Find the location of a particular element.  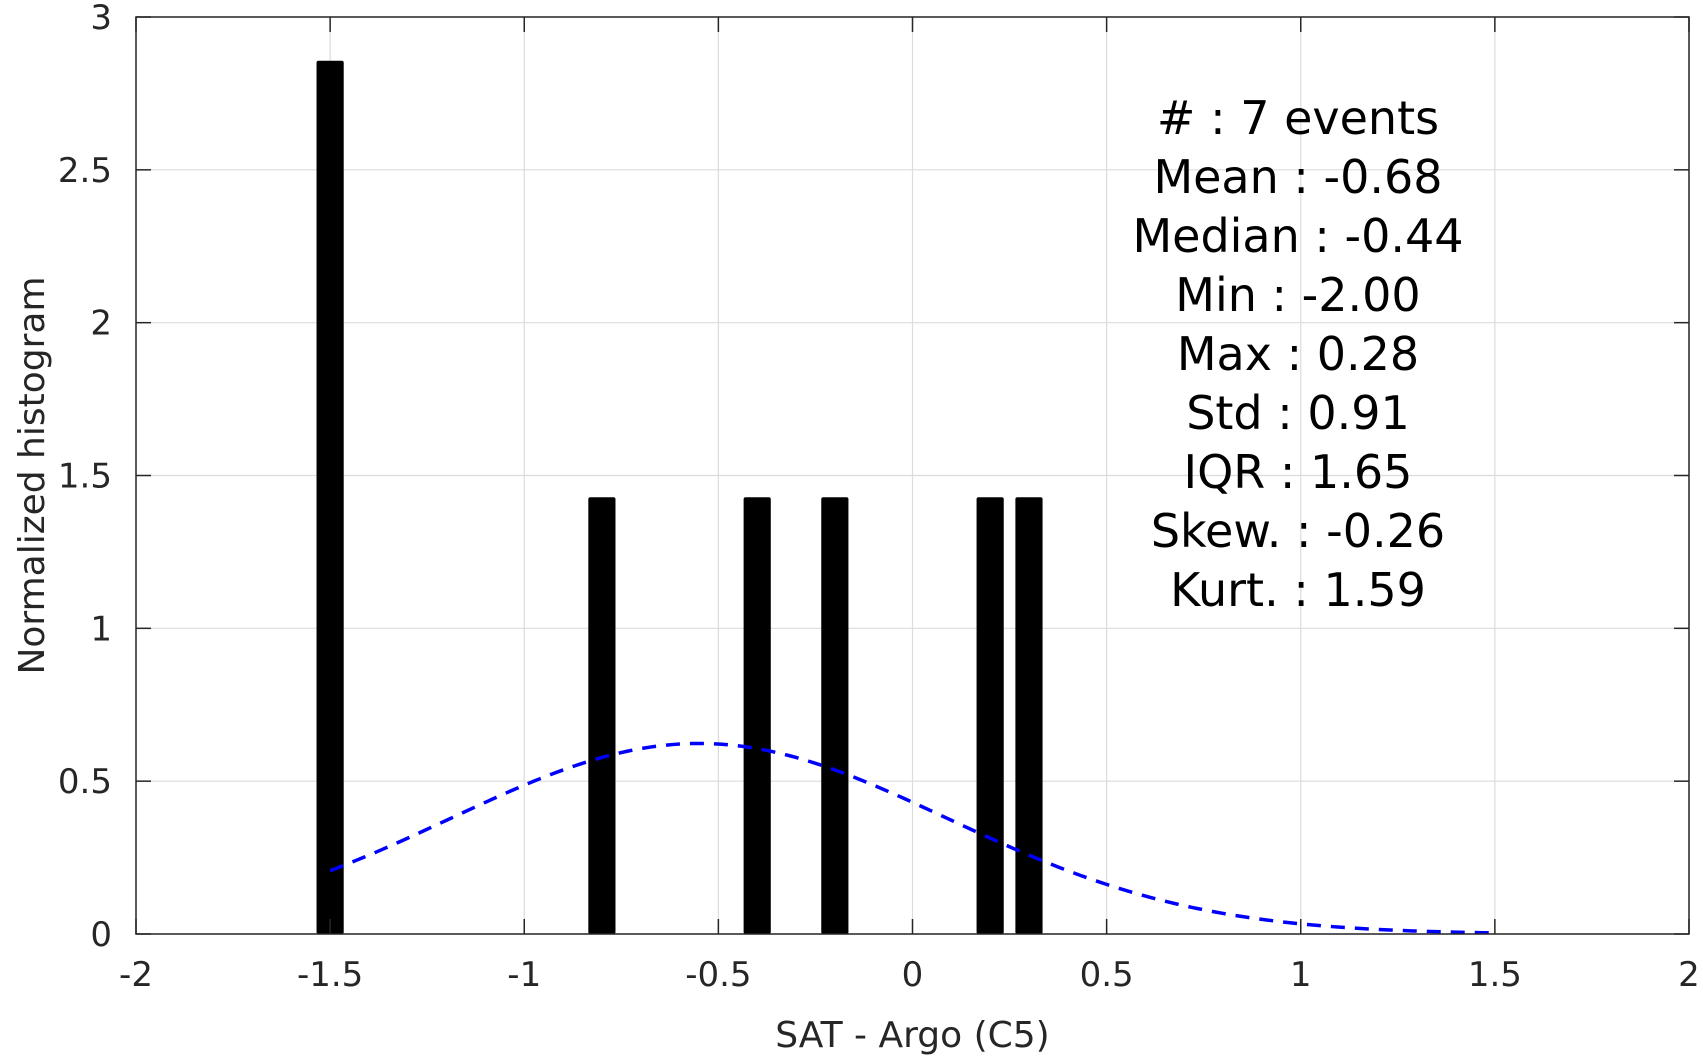

y-tick-labels: 0 0.5 1 1.5 2 2.5 3 is located at coordinates (85, 477).